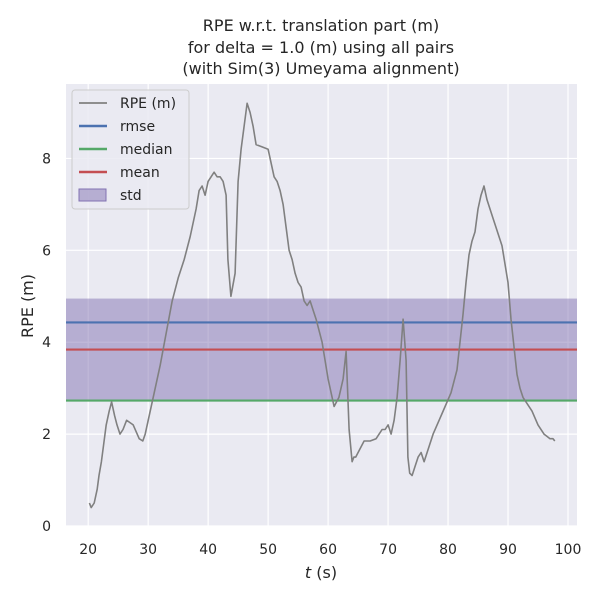  What do you see at coordinates (324, 572) in the screenshot?
I see `x-axis-label-unit: (s)` at bounding box center [324, 572].